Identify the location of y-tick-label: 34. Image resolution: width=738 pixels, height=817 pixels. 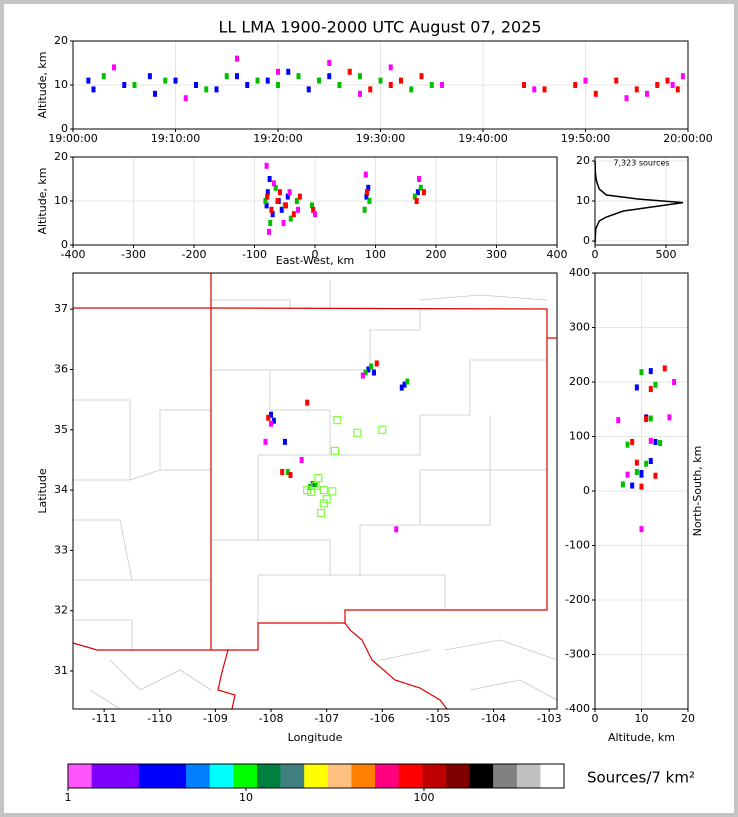
(61, 489).